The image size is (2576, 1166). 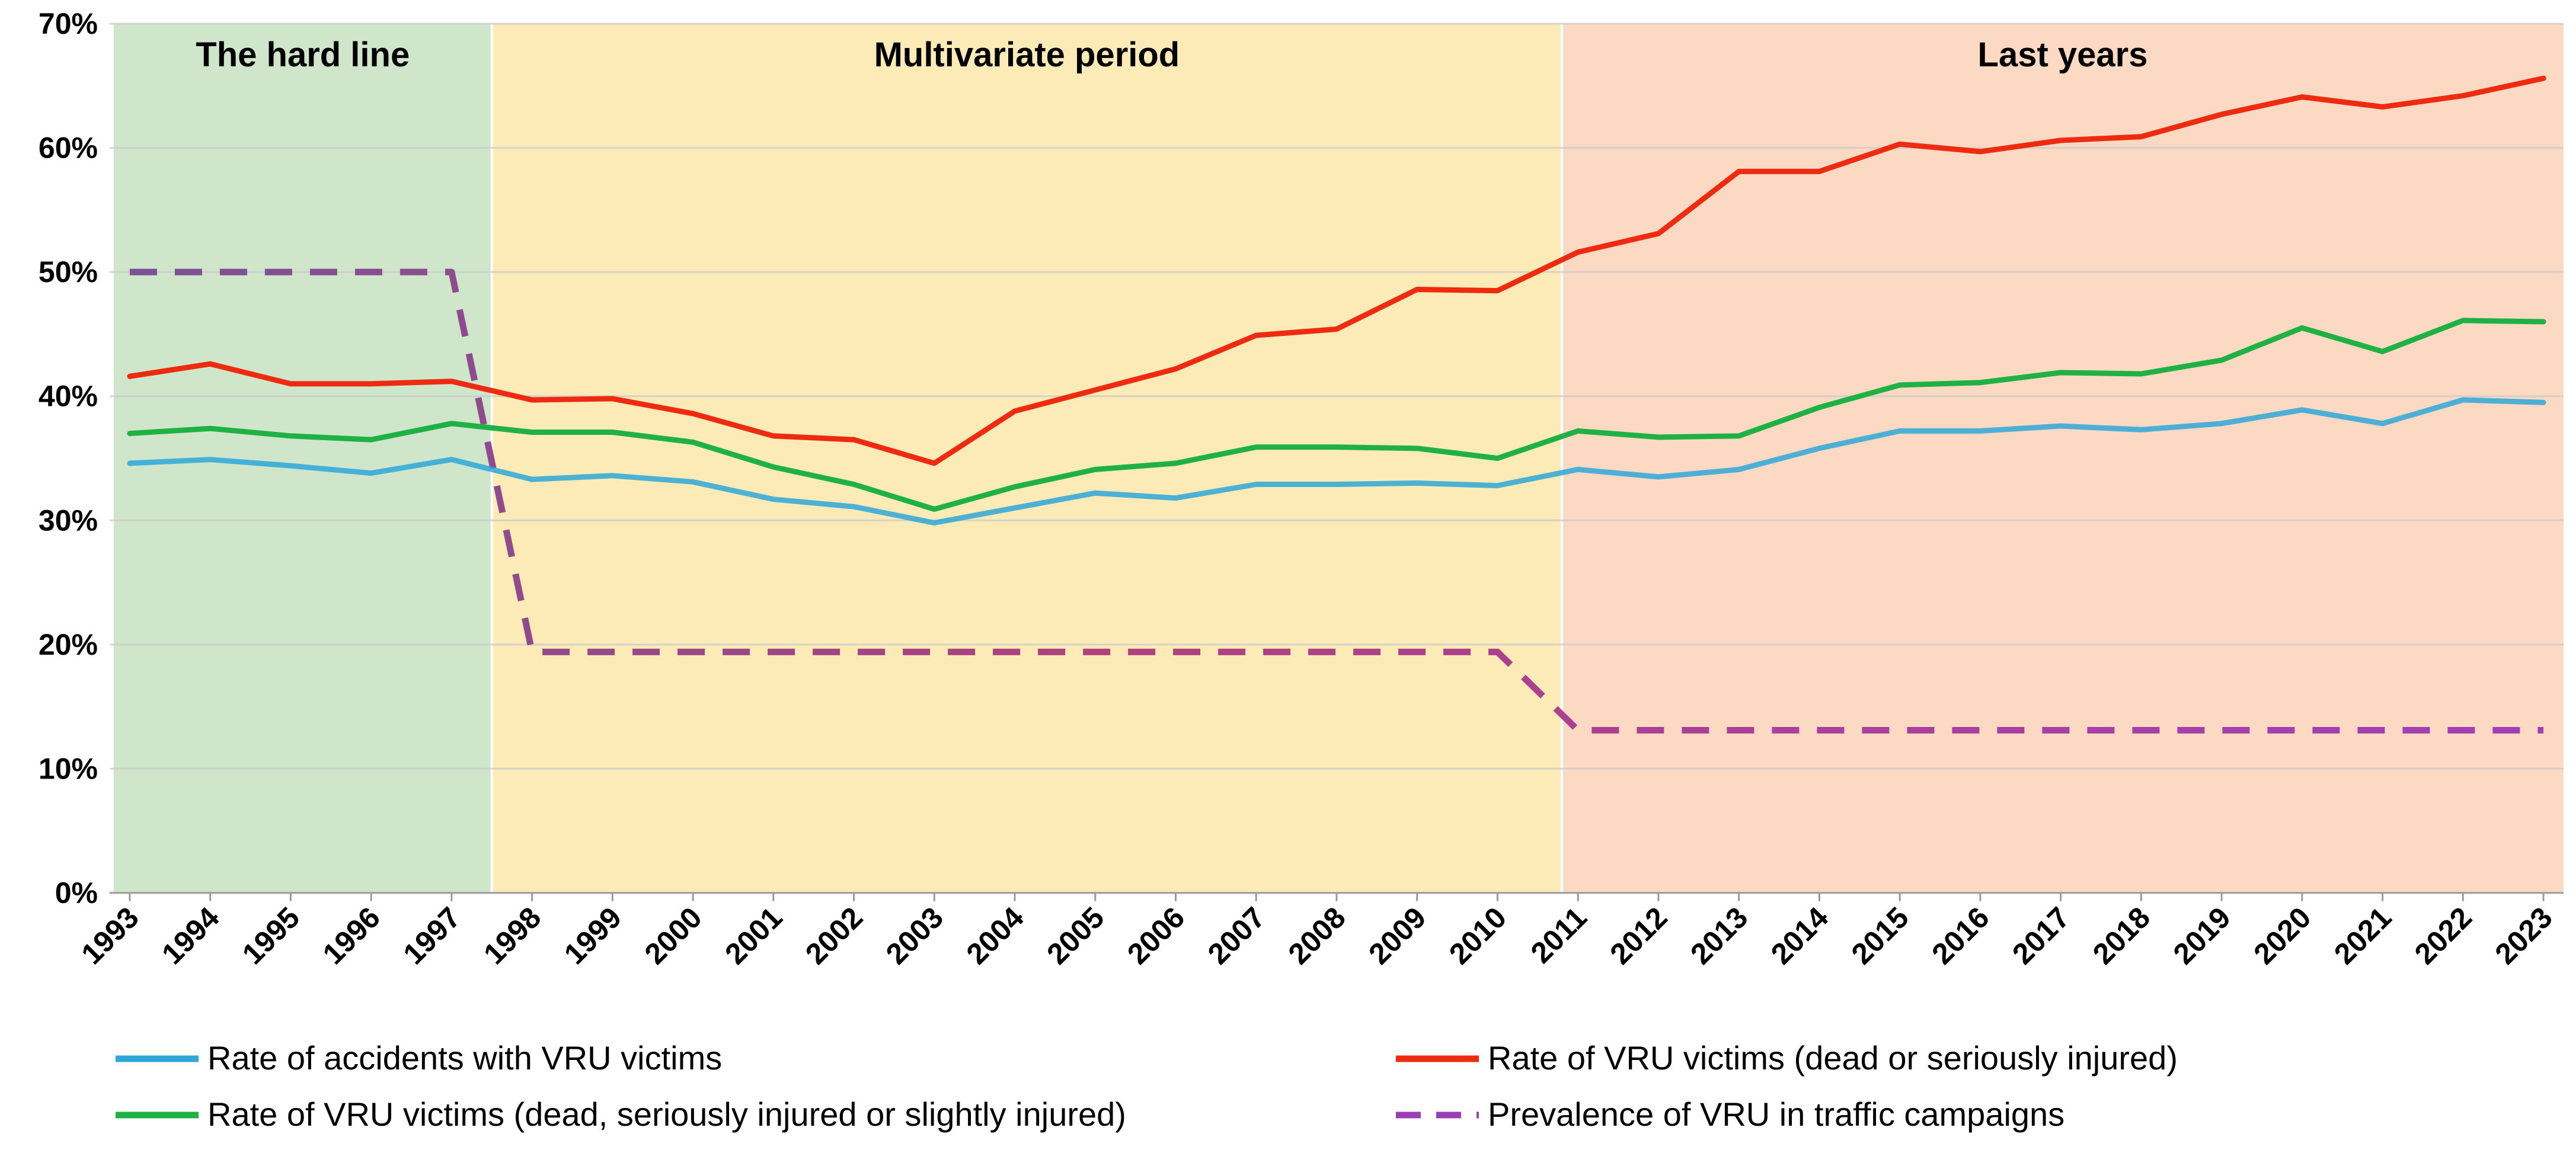 I want to click on y-tick-label: 10%, so click(x=68, y=769).